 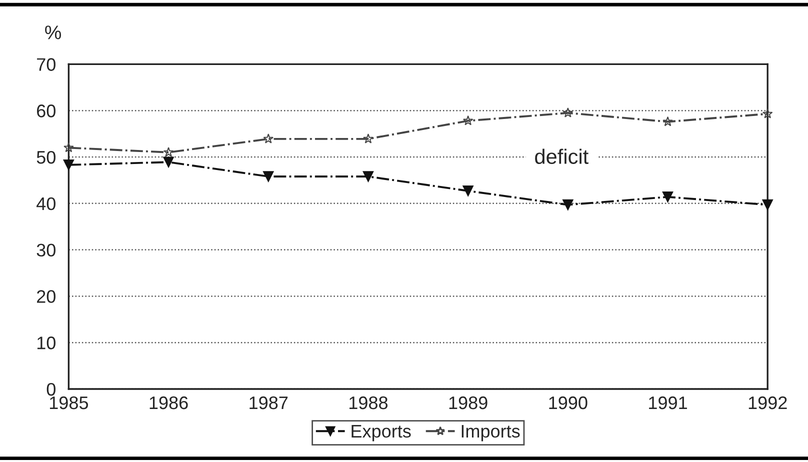 I want to click on legend-label: Exports, so click(x=381, y=433).